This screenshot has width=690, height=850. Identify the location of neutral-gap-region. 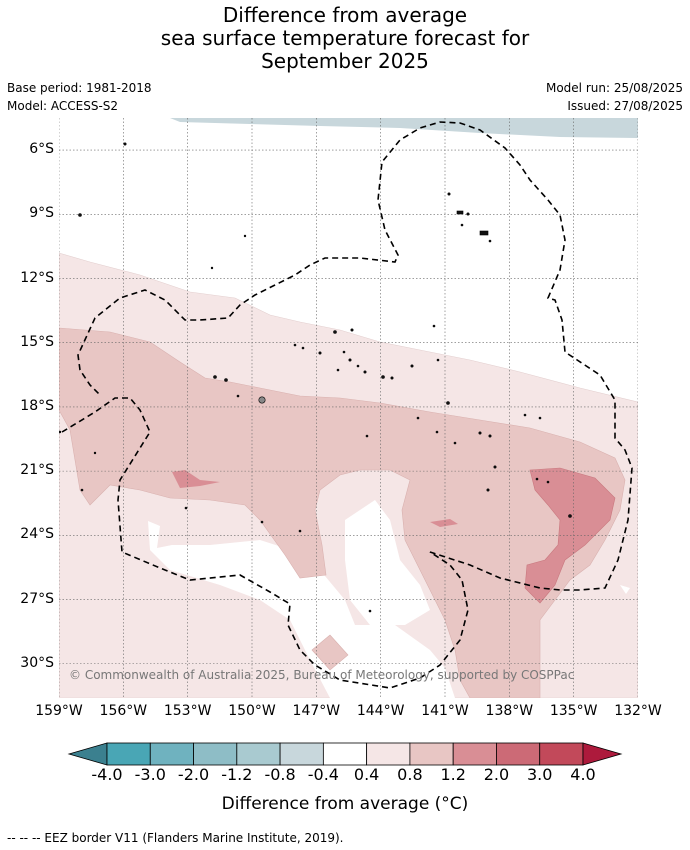
(301, 609).